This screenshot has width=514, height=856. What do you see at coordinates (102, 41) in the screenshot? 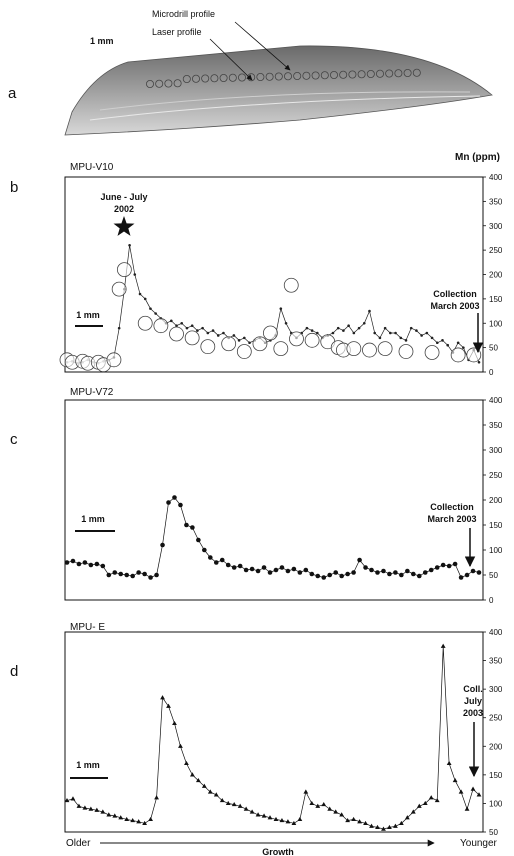
I see `scale-label: 1 mm` at bounding box center [102, 41].